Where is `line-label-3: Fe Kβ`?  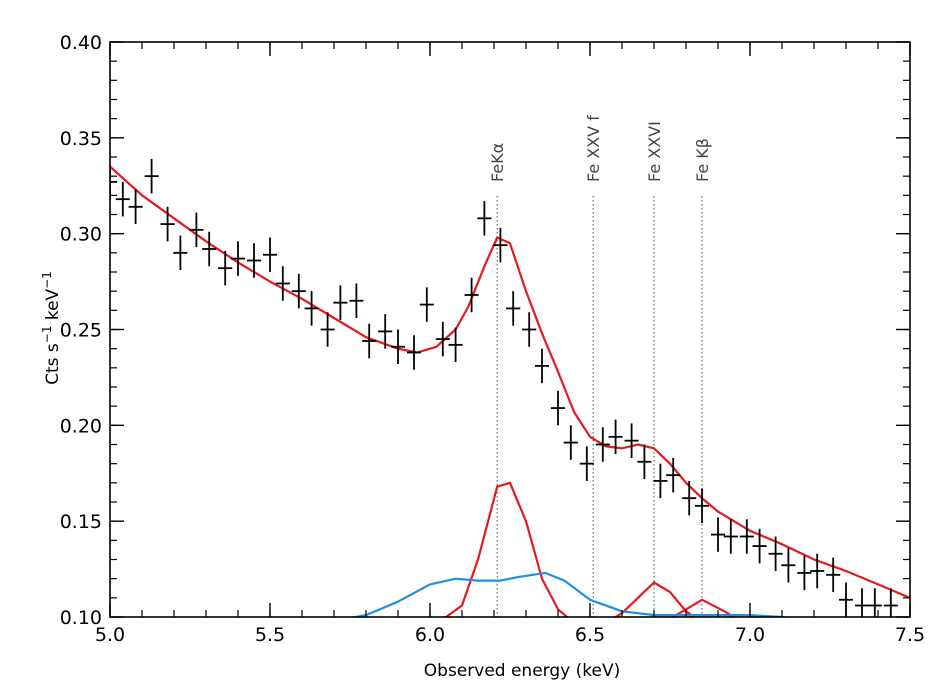
line-label-3: Fe Kβ is located at coordinates (702, 160).